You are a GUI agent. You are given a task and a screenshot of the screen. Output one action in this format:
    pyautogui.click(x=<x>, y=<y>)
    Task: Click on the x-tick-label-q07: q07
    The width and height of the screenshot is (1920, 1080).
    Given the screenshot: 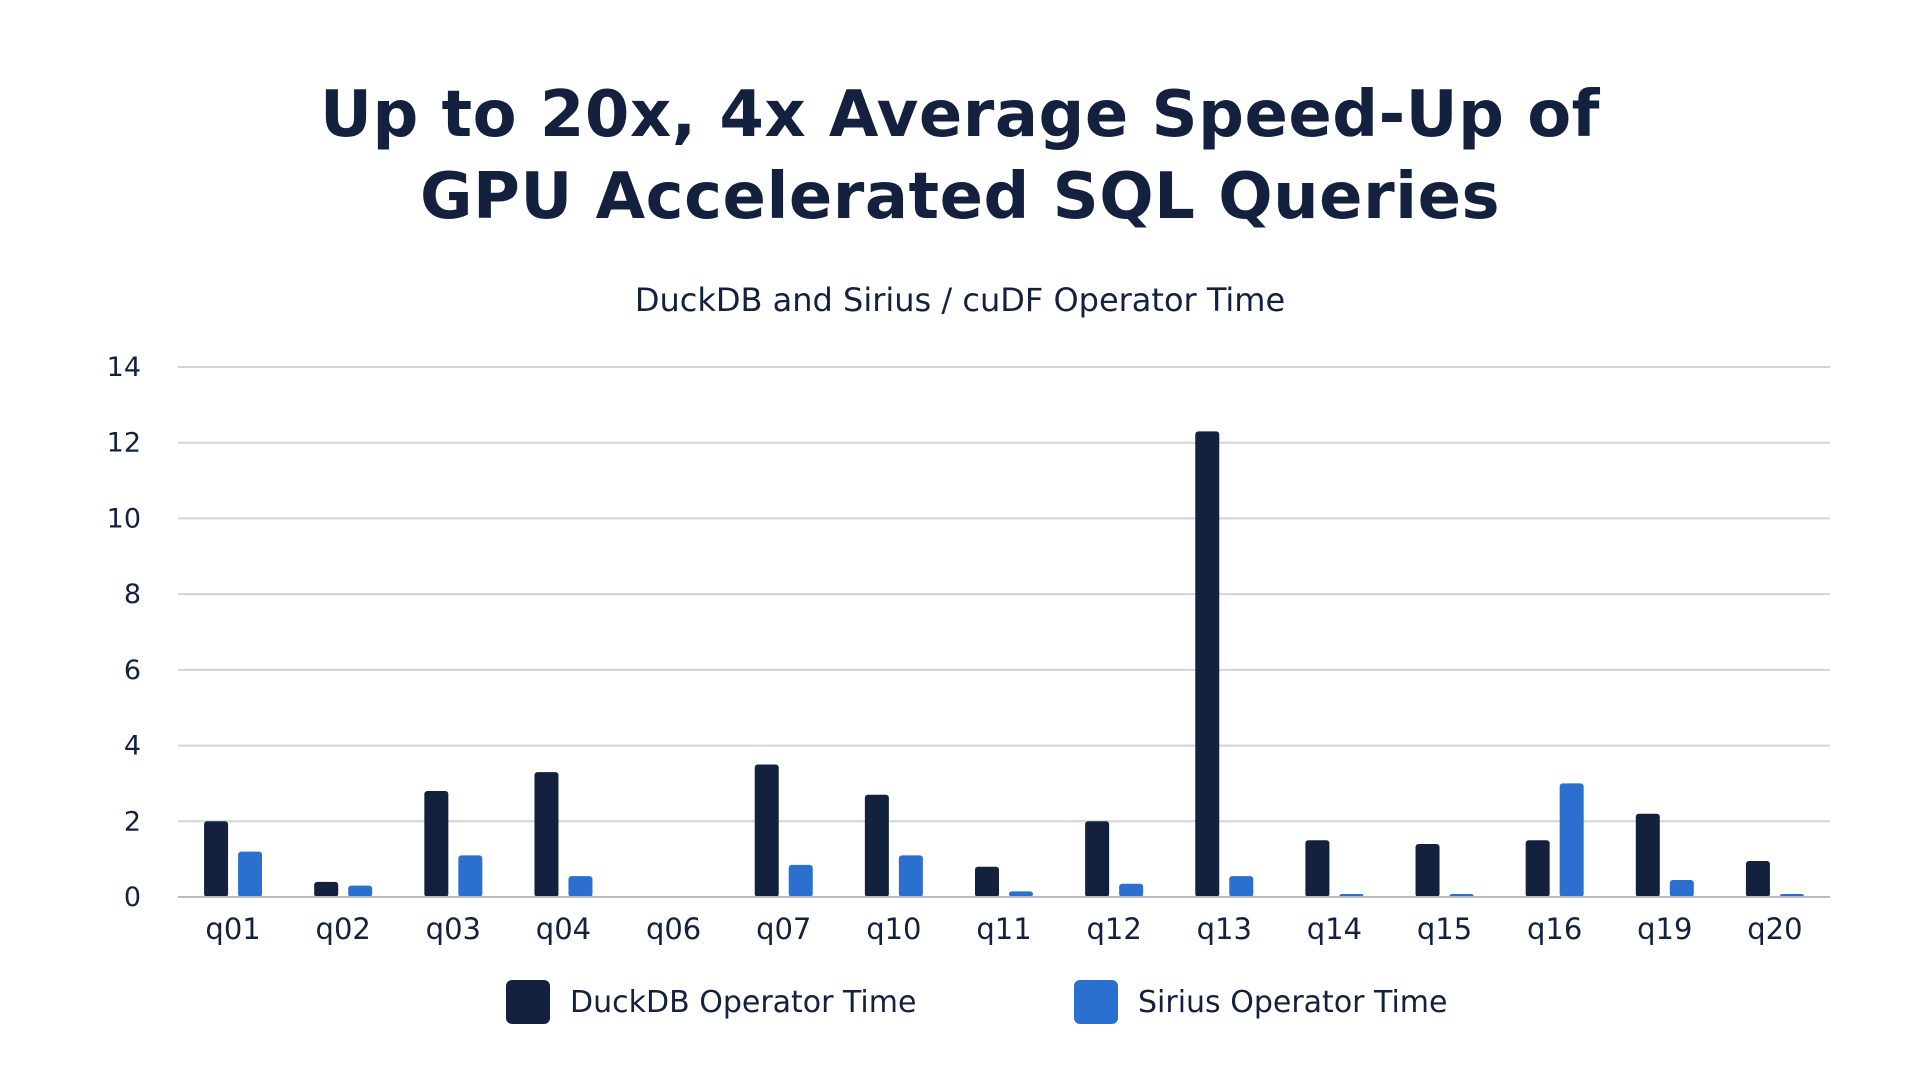 What is the action you would take?
    pyautogui.click(x=783, y=929)
    